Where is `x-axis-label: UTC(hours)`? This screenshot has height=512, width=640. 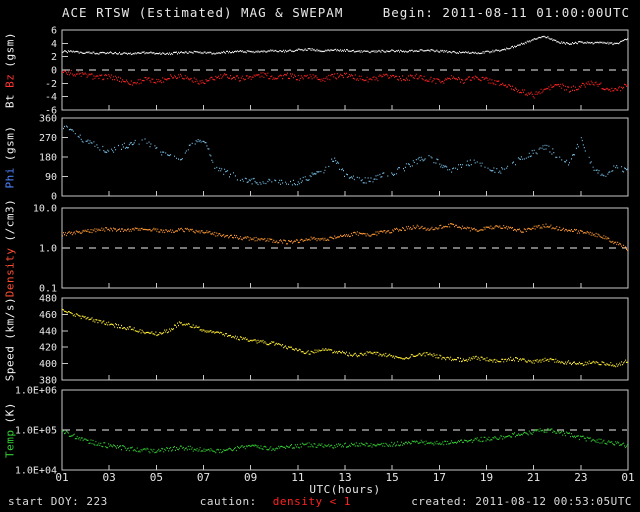 x-axis-label: UTC(hours) is located at coordinates (345, 489).